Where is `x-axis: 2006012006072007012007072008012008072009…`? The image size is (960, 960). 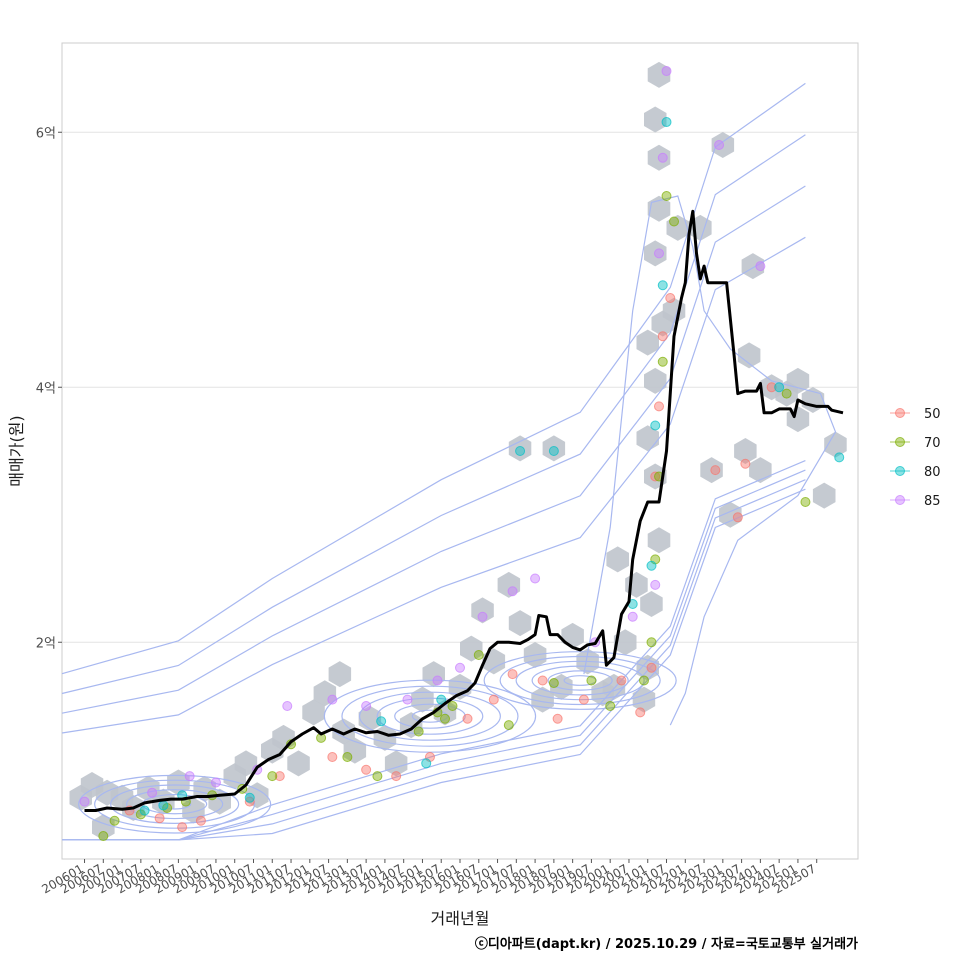
x-axis: 2006012006072007012007072008012008072009… is located at coordinates (428, 878).